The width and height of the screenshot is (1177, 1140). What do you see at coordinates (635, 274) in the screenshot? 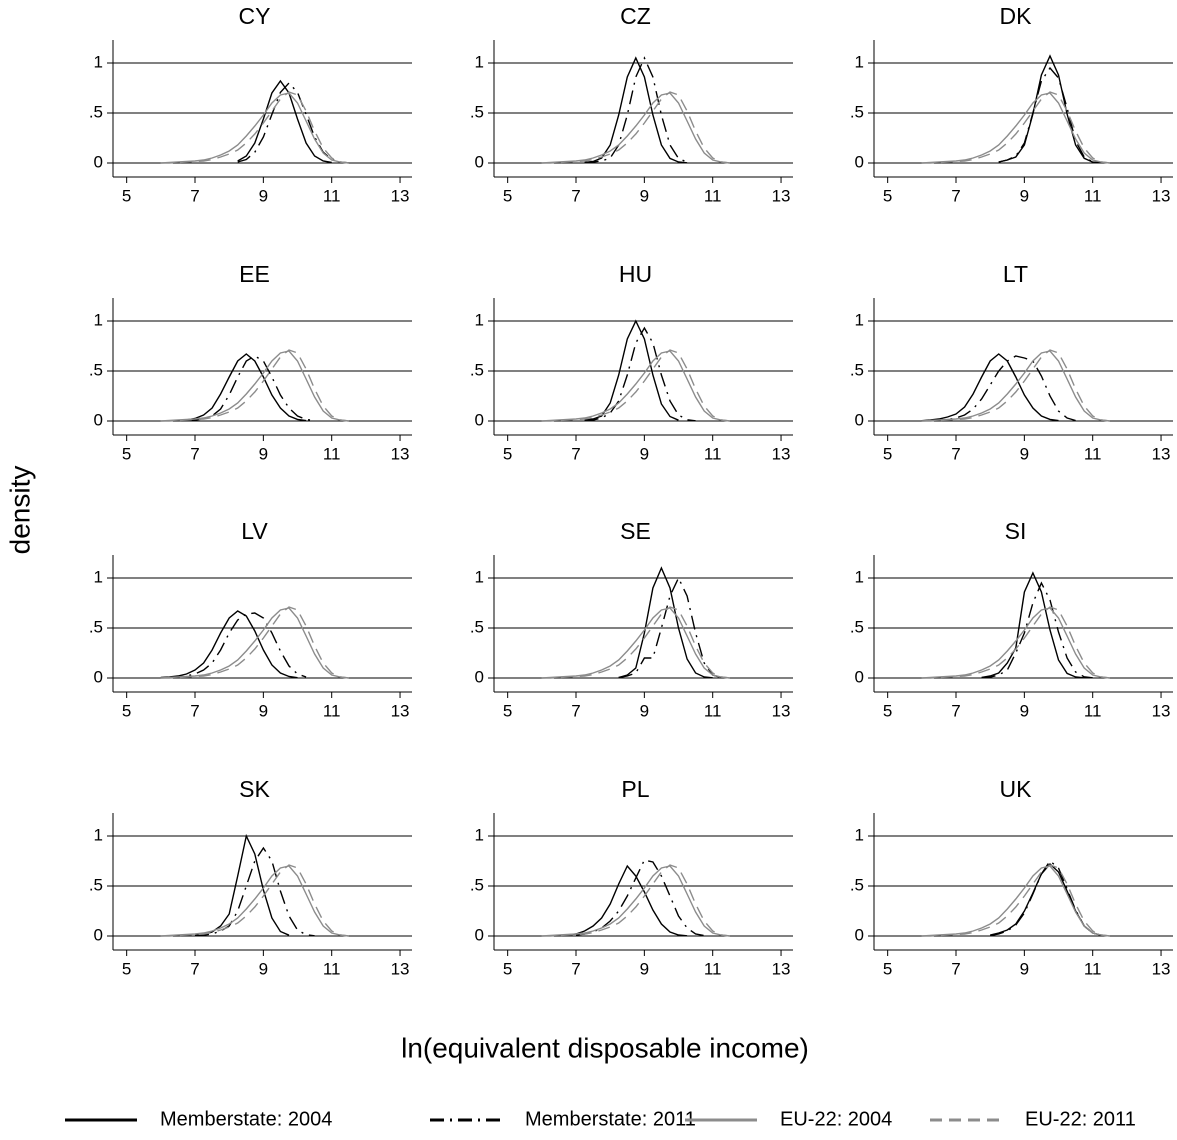
I see `panel-title: HU` at bounding box center [635, 274].